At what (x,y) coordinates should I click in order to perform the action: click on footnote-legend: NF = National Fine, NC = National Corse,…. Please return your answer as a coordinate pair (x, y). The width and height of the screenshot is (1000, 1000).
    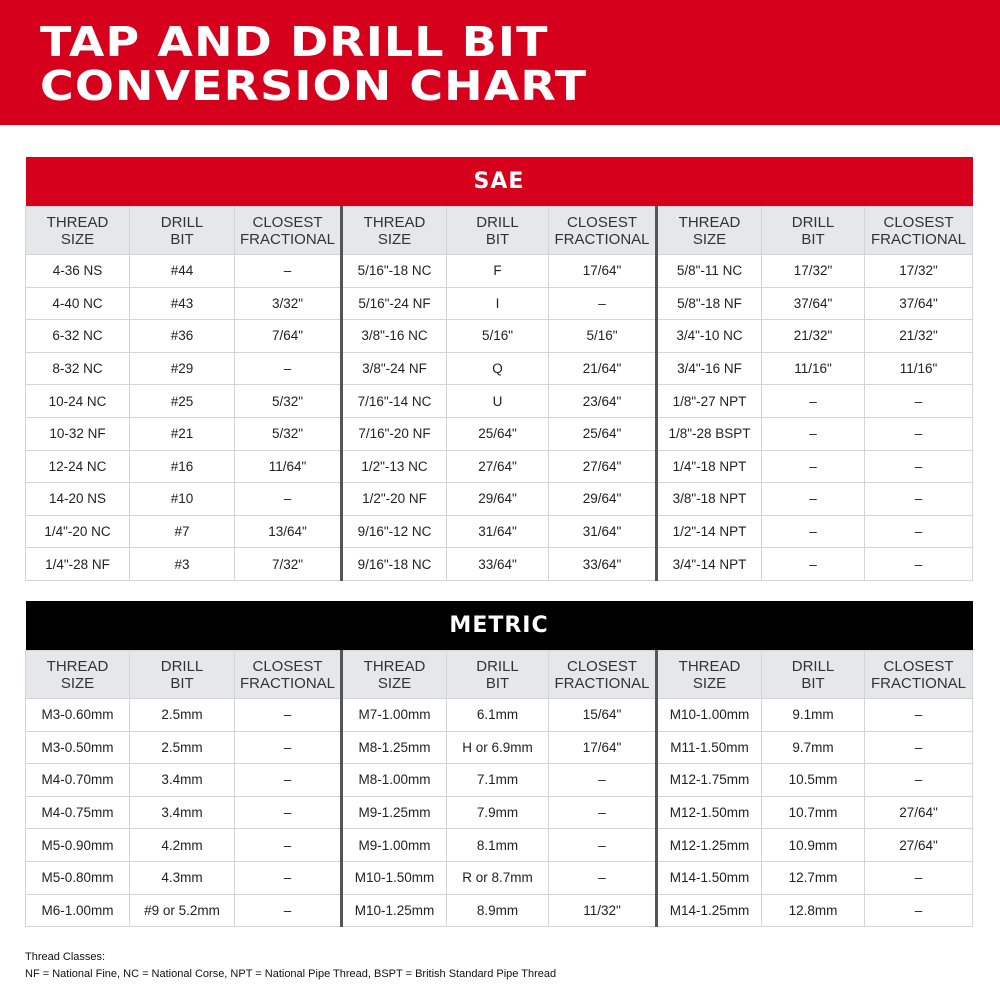
    Looking at the image, I should click on (291, 974).